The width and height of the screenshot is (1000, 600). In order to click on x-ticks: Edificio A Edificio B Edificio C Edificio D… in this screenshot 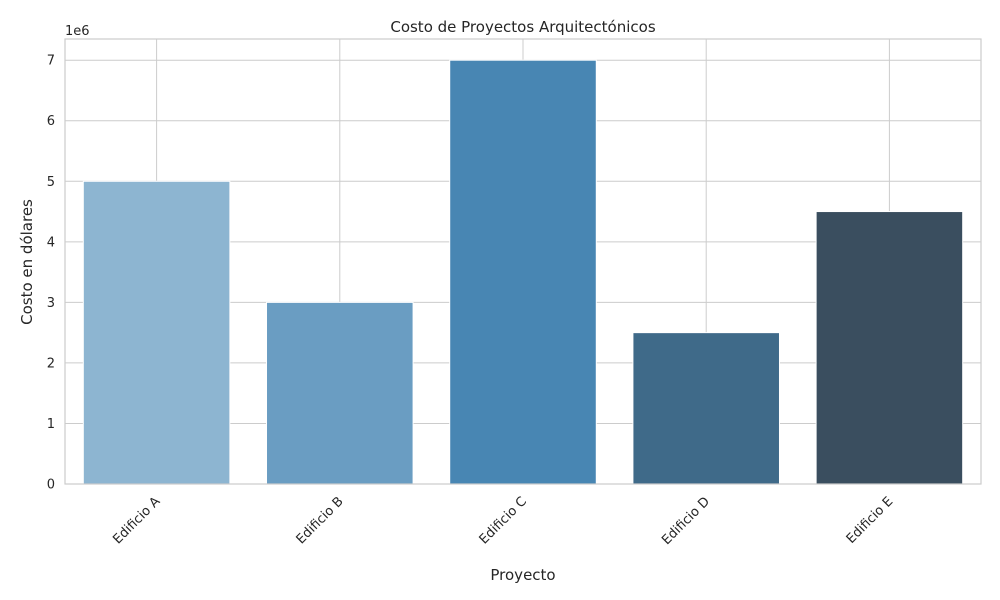, I will do `click(503, 521)`.